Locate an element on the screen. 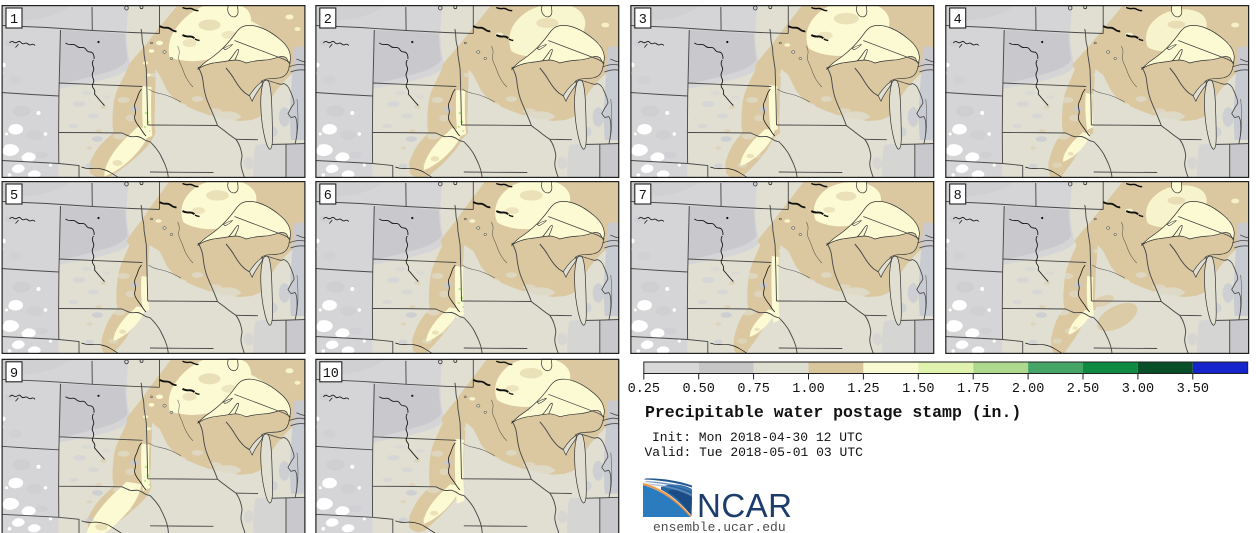 The width and height of the screenshot is (1260, 533). svg-text: ensemble.ucar.edu is located at coordinates (719, 526).